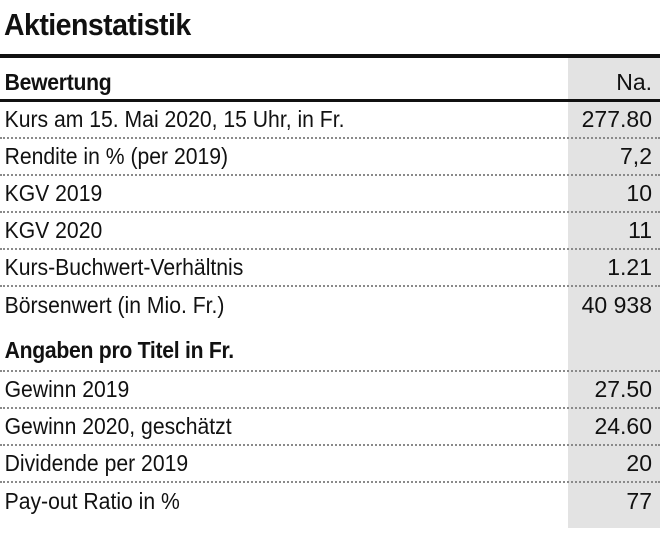 Image resolution: width=660 pixels, height=536 pixels. Describe the element at coordinates (330, 268) in the screenshot. I see `table-row: Kurs-Buchwert-Verhältnis 1.21` at that location.